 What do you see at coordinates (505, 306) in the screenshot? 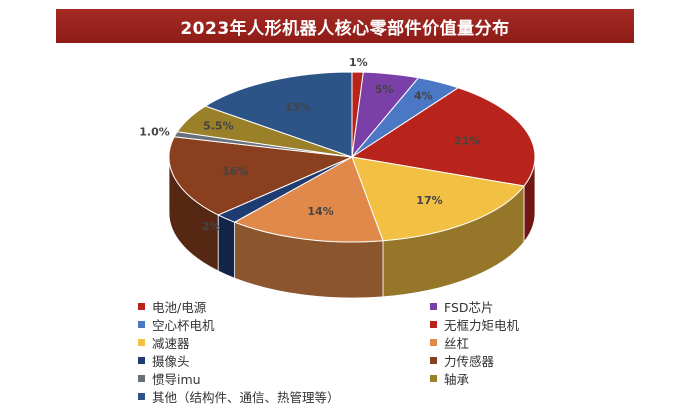
I see `legend-item: FSD芯片` at bounding box center [505, 306].